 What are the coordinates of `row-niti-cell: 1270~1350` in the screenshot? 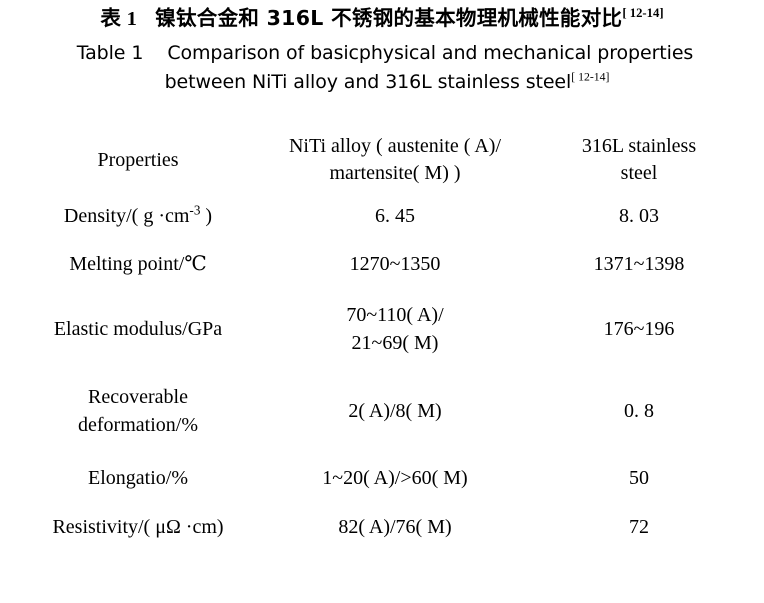 It's located at (395, 264).